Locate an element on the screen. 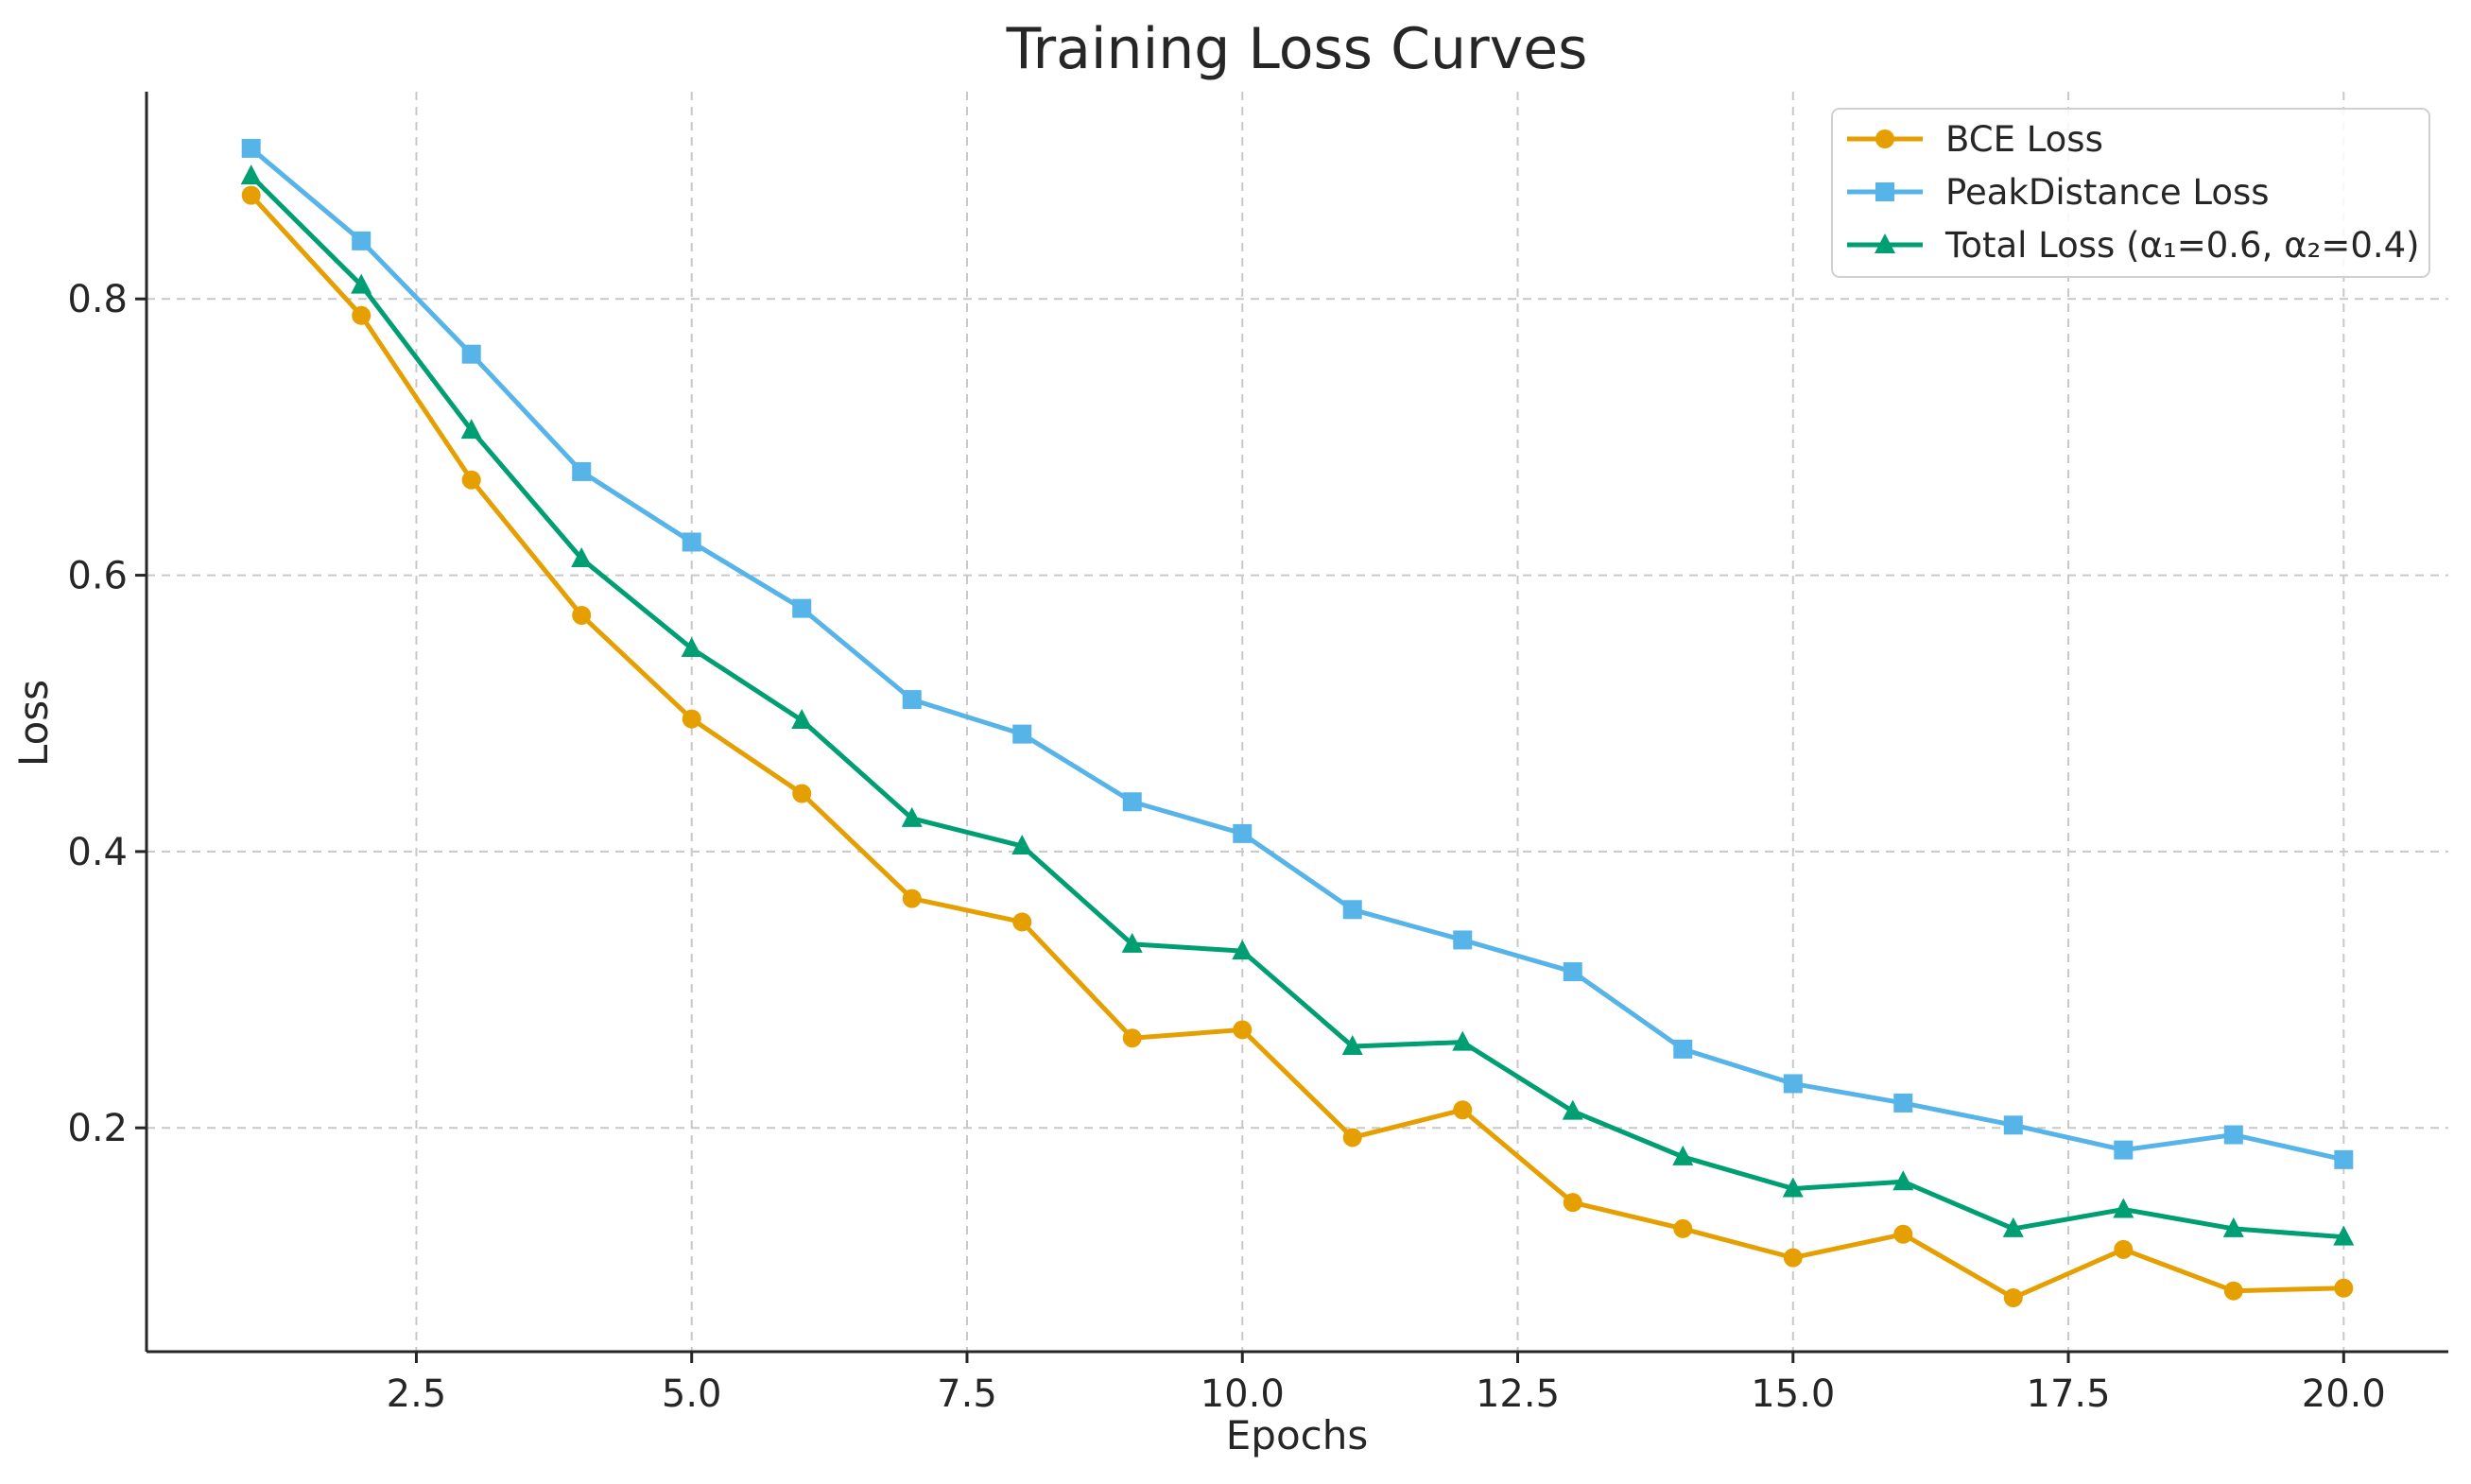  x-tick-label: 12.5 is located at coordinates (1518, 1394).